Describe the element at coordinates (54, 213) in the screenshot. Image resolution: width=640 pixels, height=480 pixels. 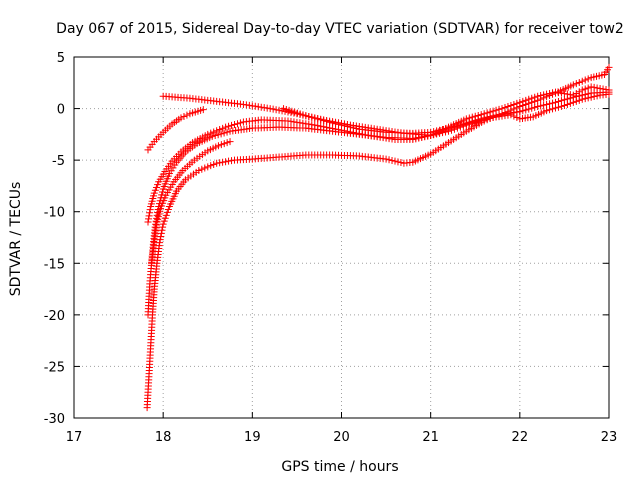
I see `y-tick-label: -10` at that location.